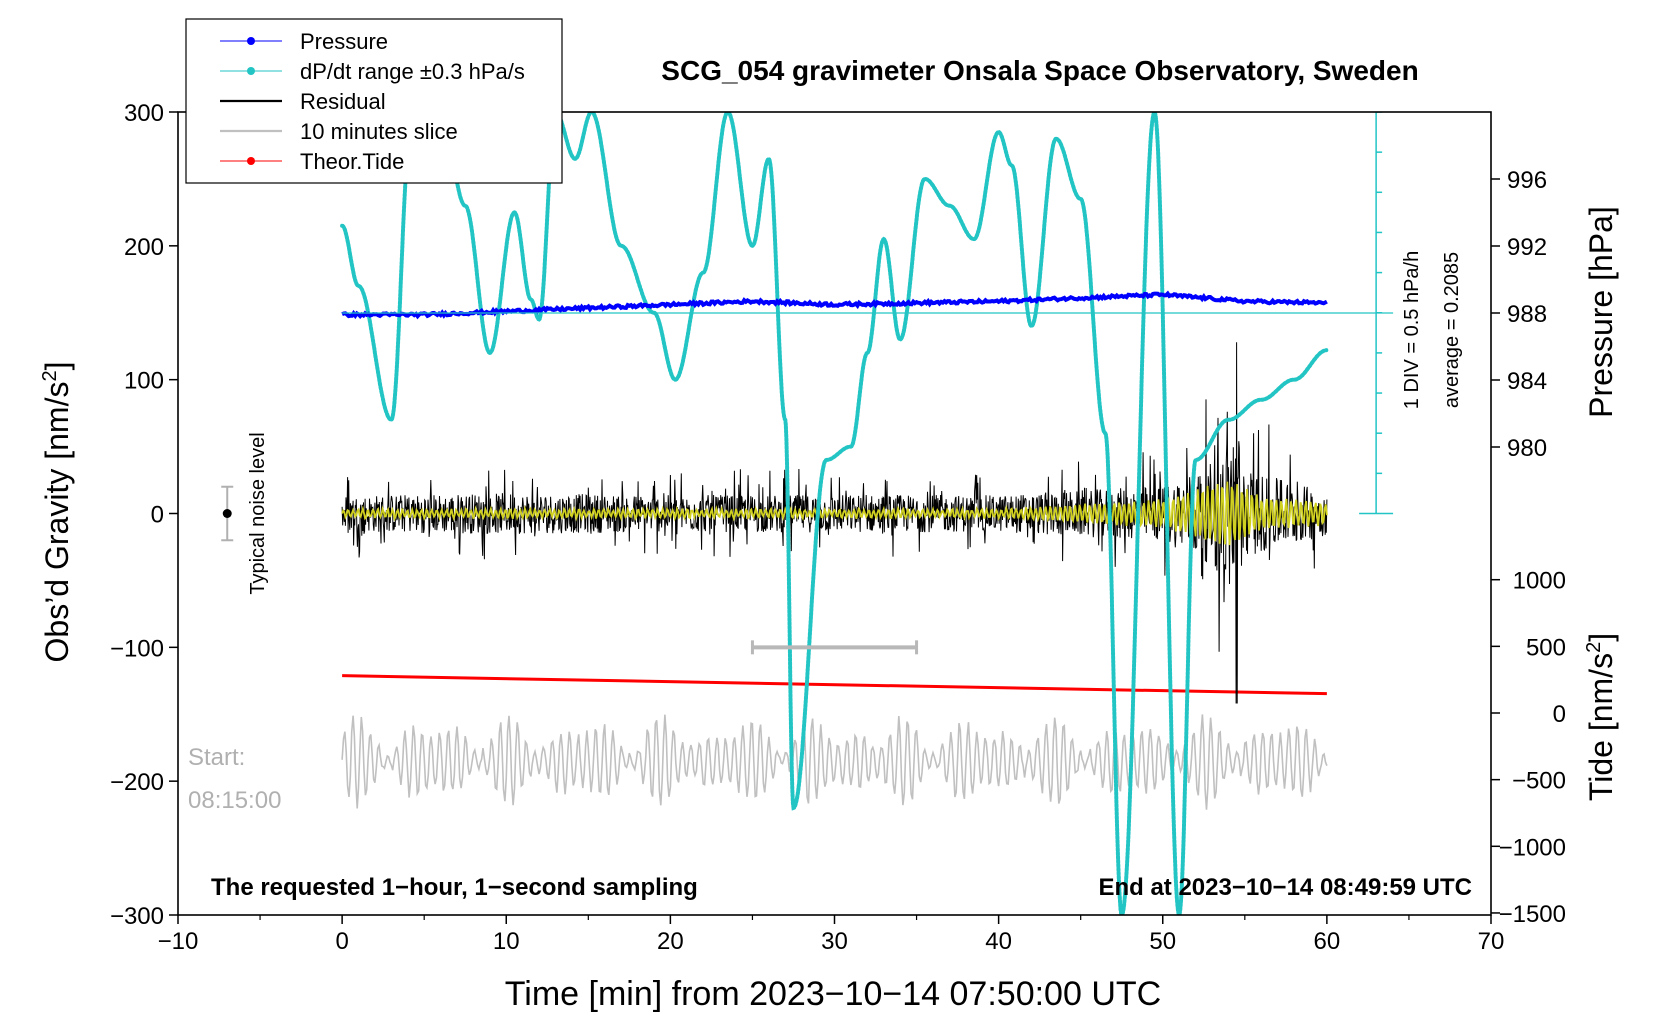 This screenshot has width=1676, height=1020. What do you see at coordinates (834, 685) in the screenshot?
I see `tide-line` at bounding box center [834, 685].